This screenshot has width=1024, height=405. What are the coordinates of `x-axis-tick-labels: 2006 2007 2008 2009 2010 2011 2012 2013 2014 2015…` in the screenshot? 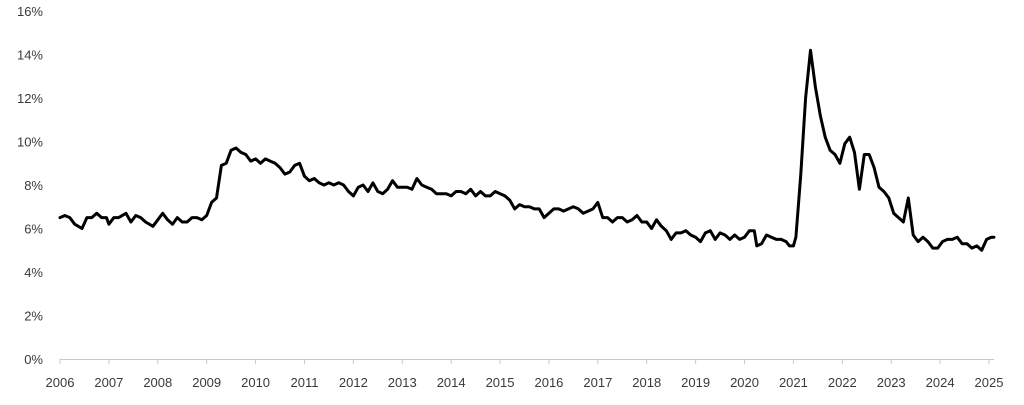 It's located at (525, 382).